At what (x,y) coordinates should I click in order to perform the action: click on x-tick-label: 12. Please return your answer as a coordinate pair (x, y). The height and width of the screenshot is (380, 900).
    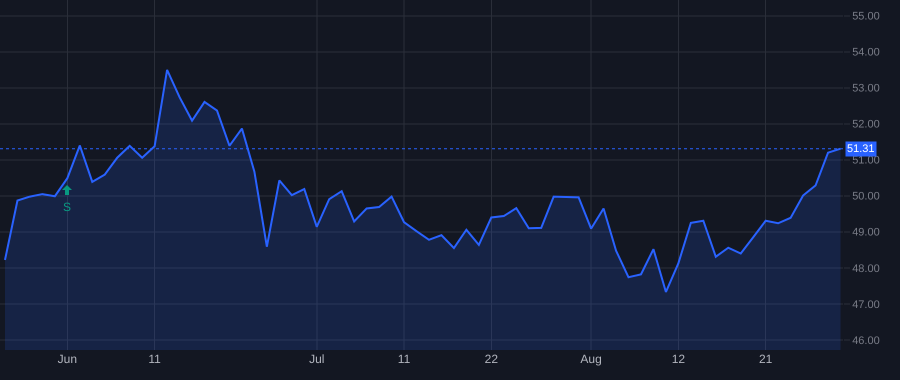
    Looking at the image, I should click on (679, 359).